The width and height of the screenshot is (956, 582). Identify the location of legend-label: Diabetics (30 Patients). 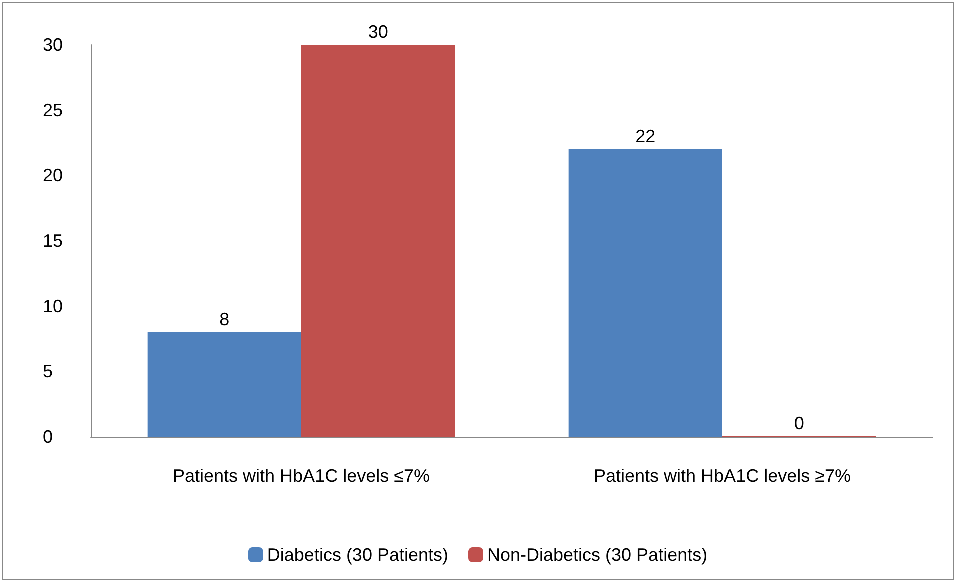
(358, 555).